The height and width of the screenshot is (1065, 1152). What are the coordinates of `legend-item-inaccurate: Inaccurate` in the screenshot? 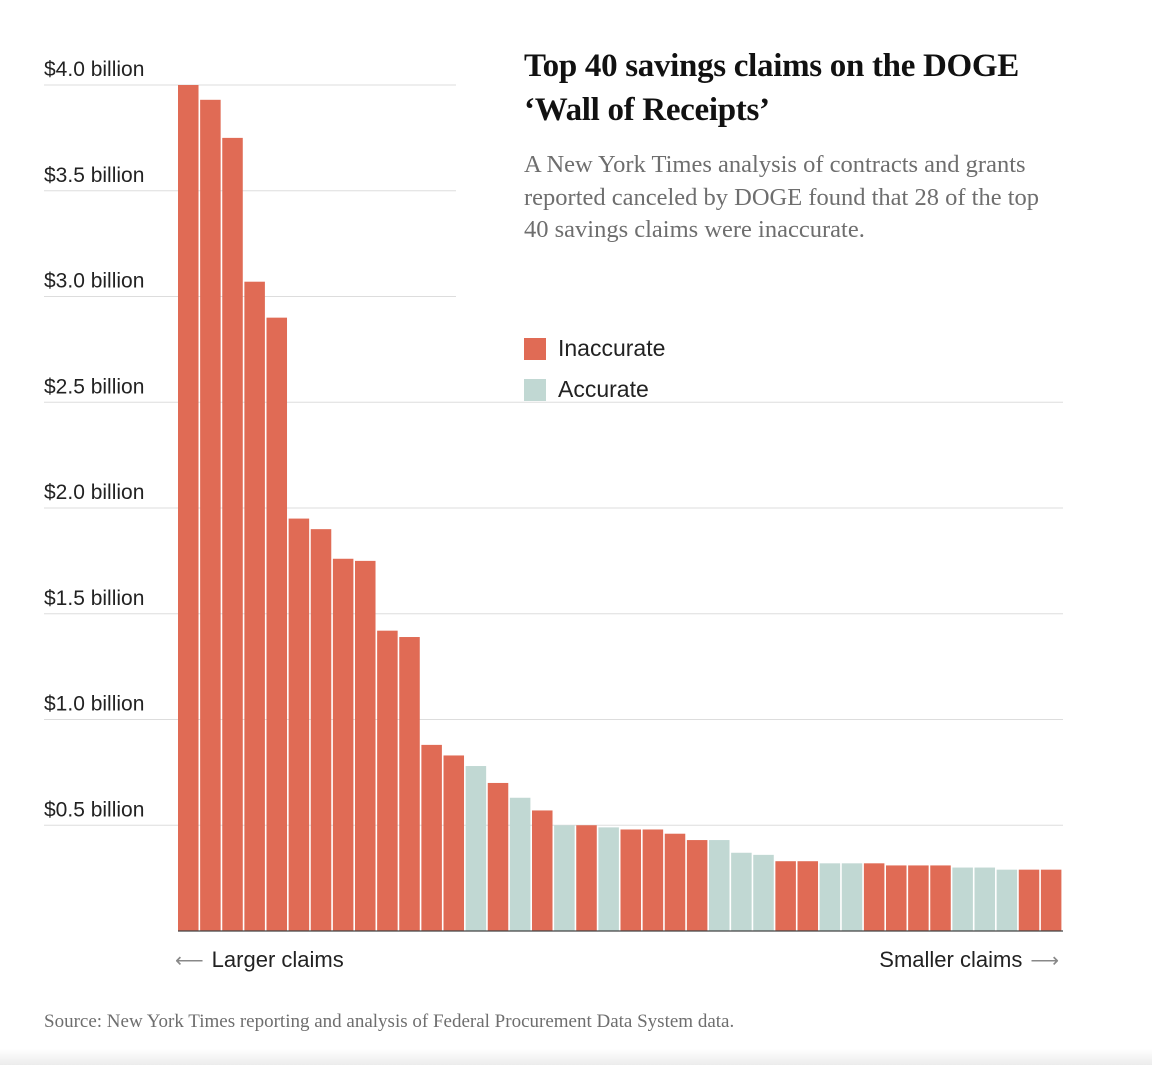 It's located at (594, 348).